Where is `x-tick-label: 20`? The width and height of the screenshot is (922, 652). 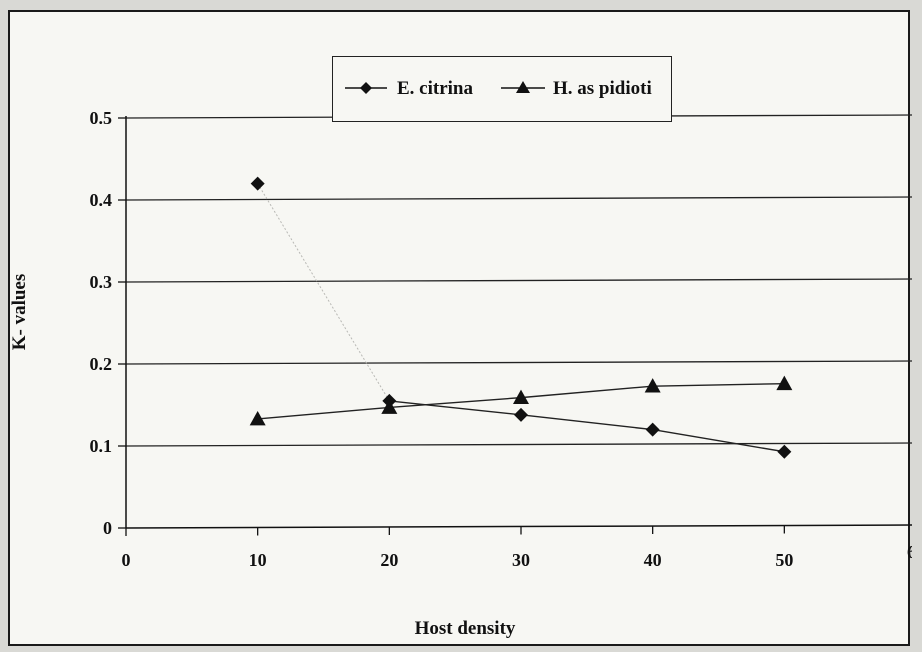
x-tick-label: 20 is located at coordinates (389, 560).